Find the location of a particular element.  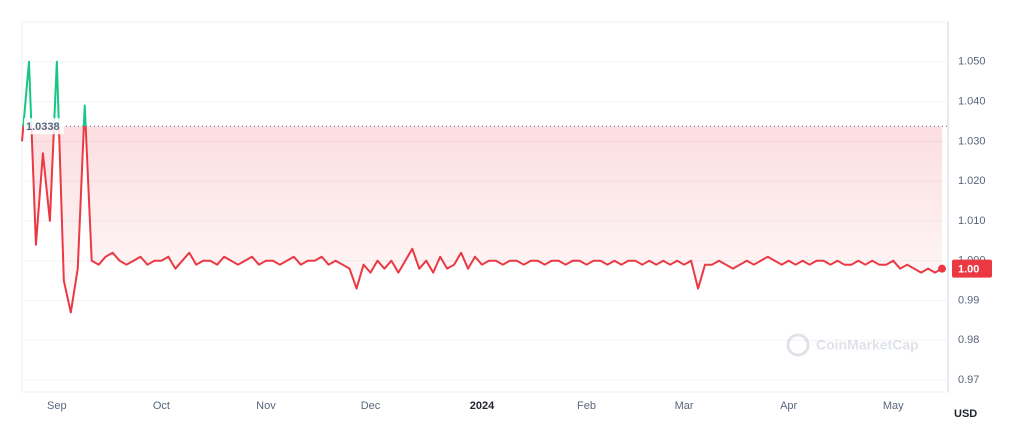

currency-label: USD is located at coordinates (965, 414).